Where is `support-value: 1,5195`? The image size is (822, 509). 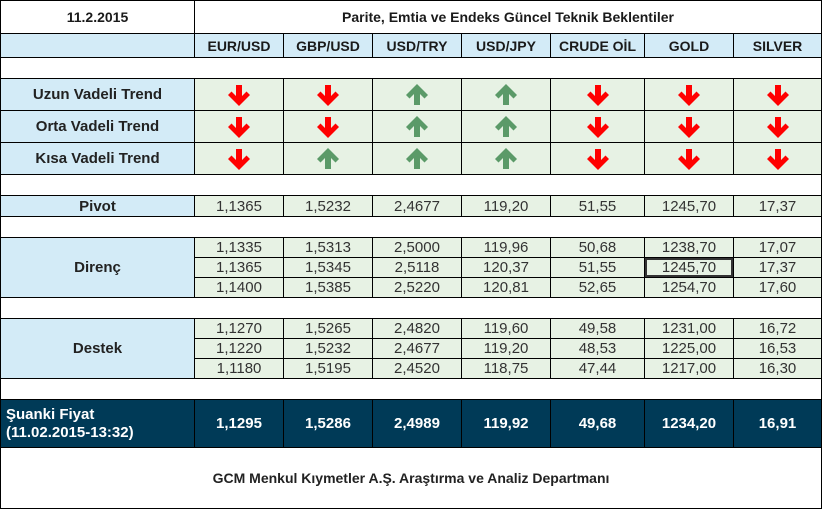 support-value: 1,5195 is located at coordinates (328, 368).